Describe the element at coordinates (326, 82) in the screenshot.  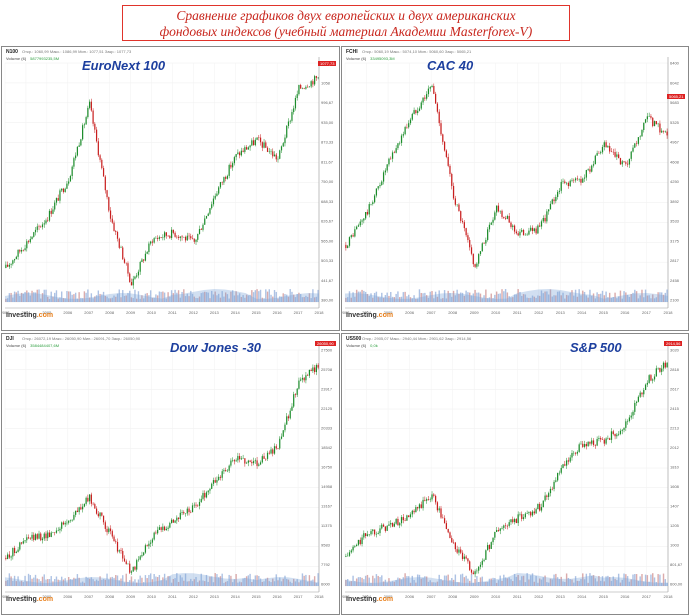
I see `y-tick-label: 1058` at that location.